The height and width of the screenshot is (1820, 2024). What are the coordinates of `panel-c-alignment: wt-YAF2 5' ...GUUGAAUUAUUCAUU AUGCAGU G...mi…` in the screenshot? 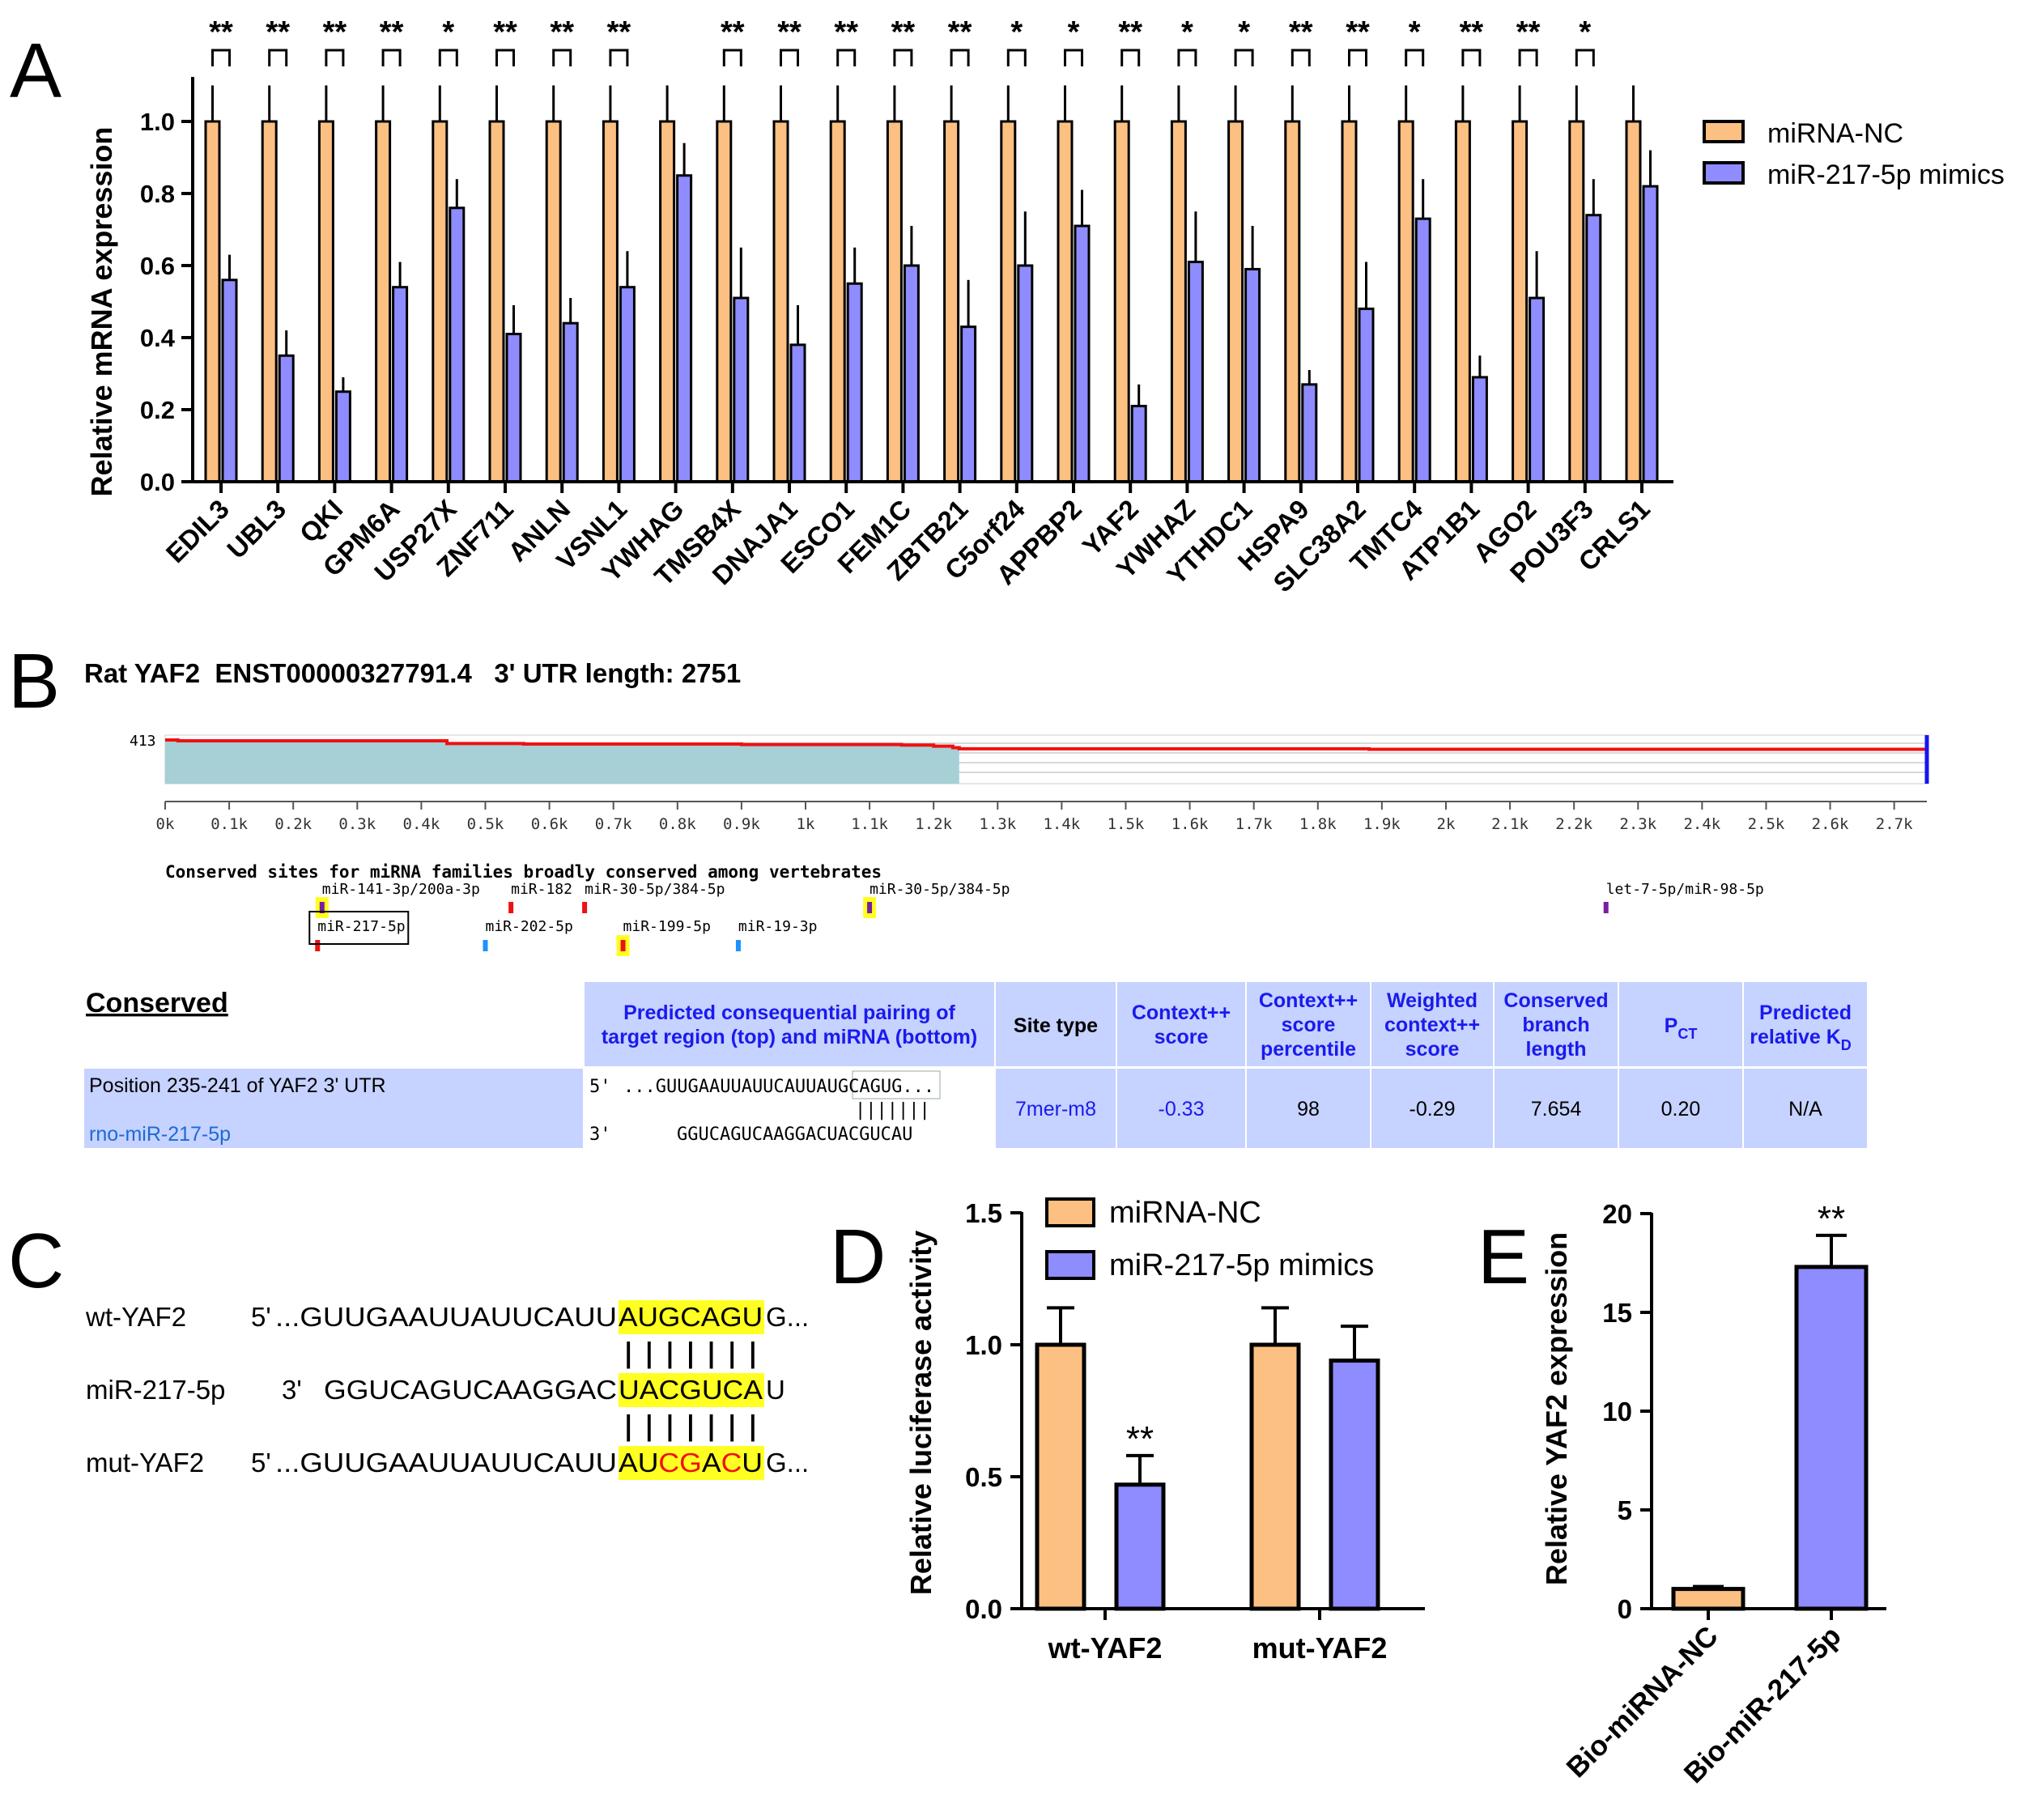 It's located at (447, 1390).